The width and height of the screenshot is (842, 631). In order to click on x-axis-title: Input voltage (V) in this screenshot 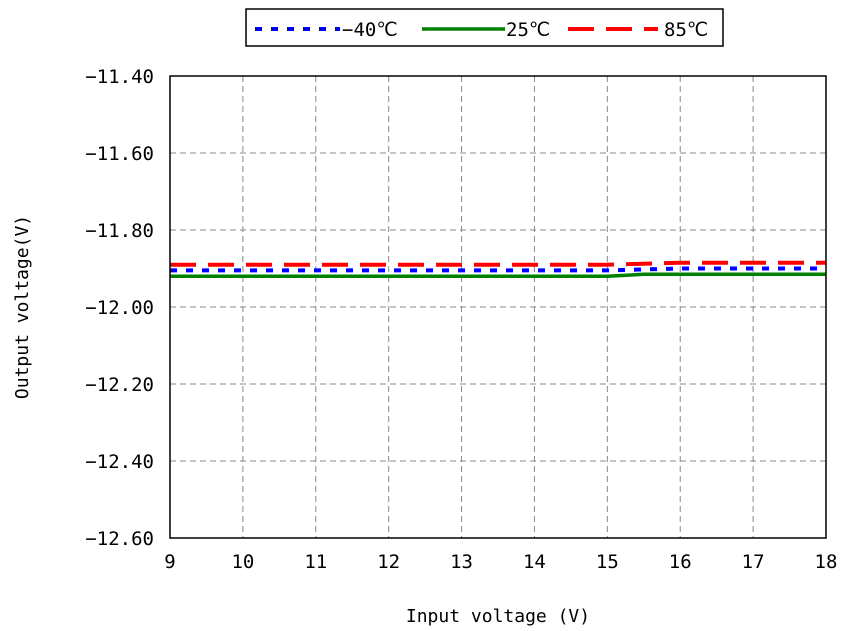, I will do `click(498, 616)`.